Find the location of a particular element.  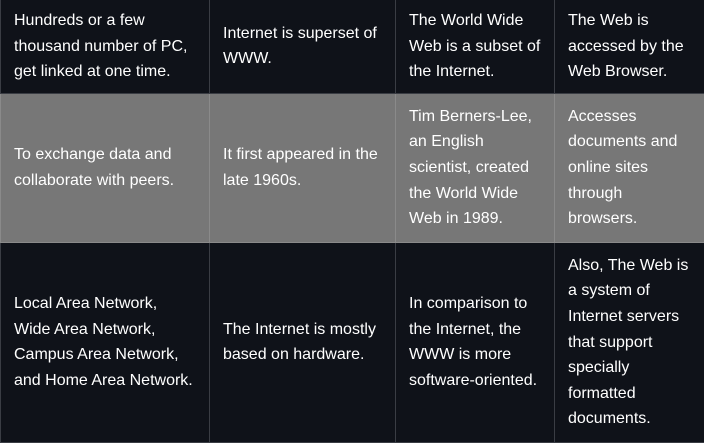

table-cell: Internet is superset of WWW. is located at coordinates (303, 46).